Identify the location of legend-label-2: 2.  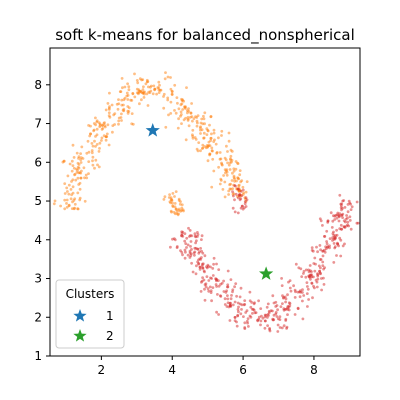
(110, 336).